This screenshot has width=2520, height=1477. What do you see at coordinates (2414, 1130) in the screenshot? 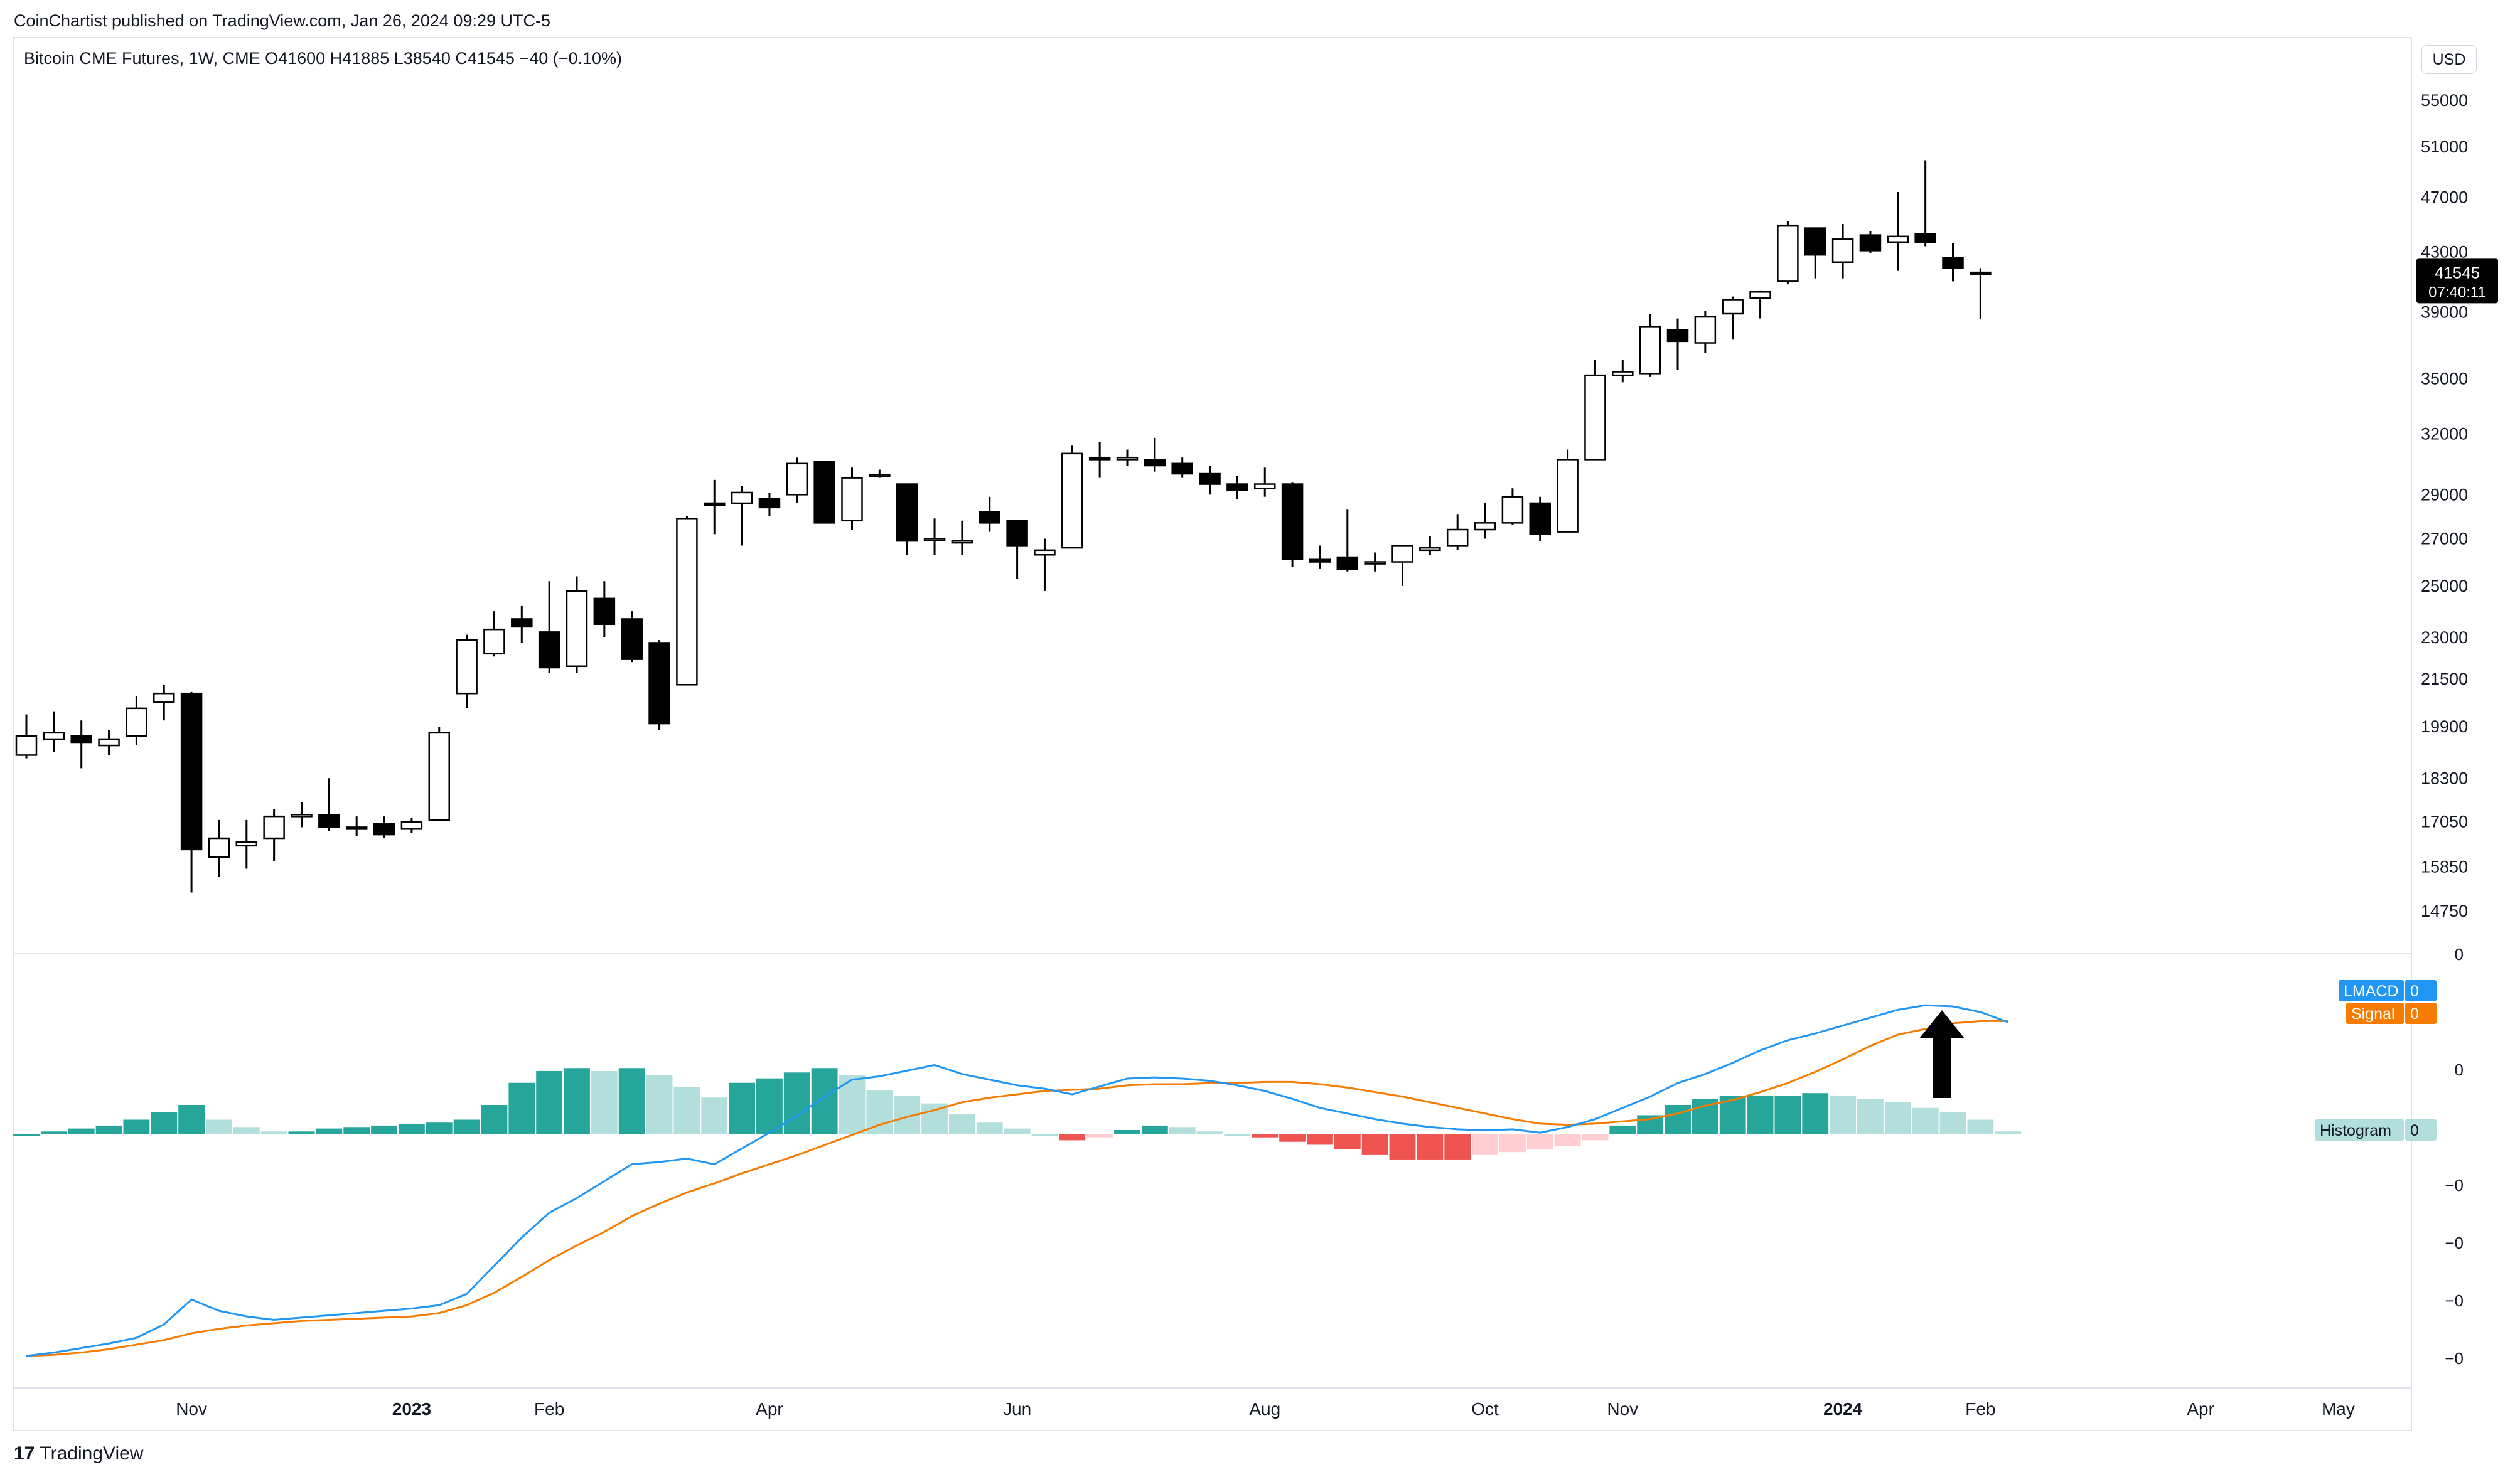
I see `histogram-value: 0` at bounding box center [2414, 1130].